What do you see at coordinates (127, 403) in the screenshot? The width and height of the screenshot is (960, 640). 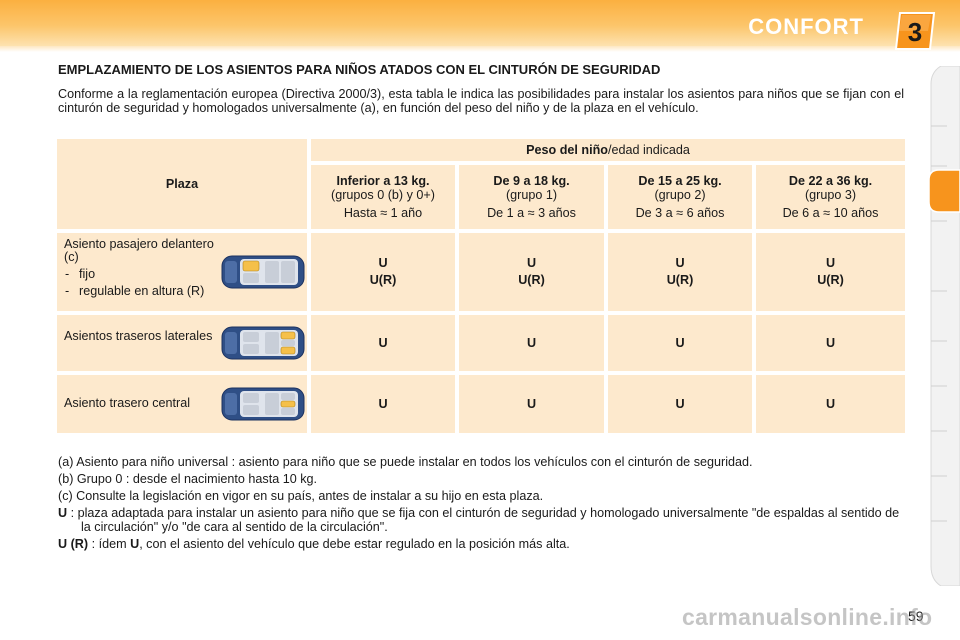 I see `row-label-text: Asiento trasero central` at bounding box center [127, 403].